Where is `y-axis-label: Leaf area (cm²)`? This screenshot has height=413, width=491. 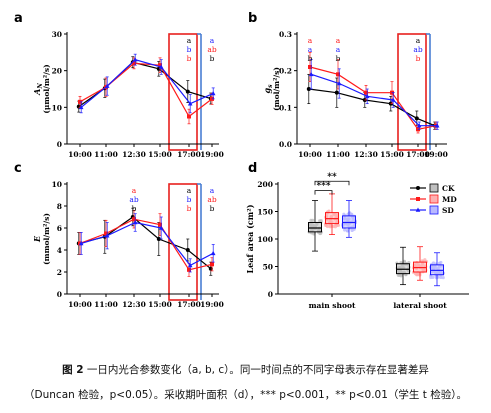
y-axis-label: Leaf area (cm²) is located at coordinates (250, 238).